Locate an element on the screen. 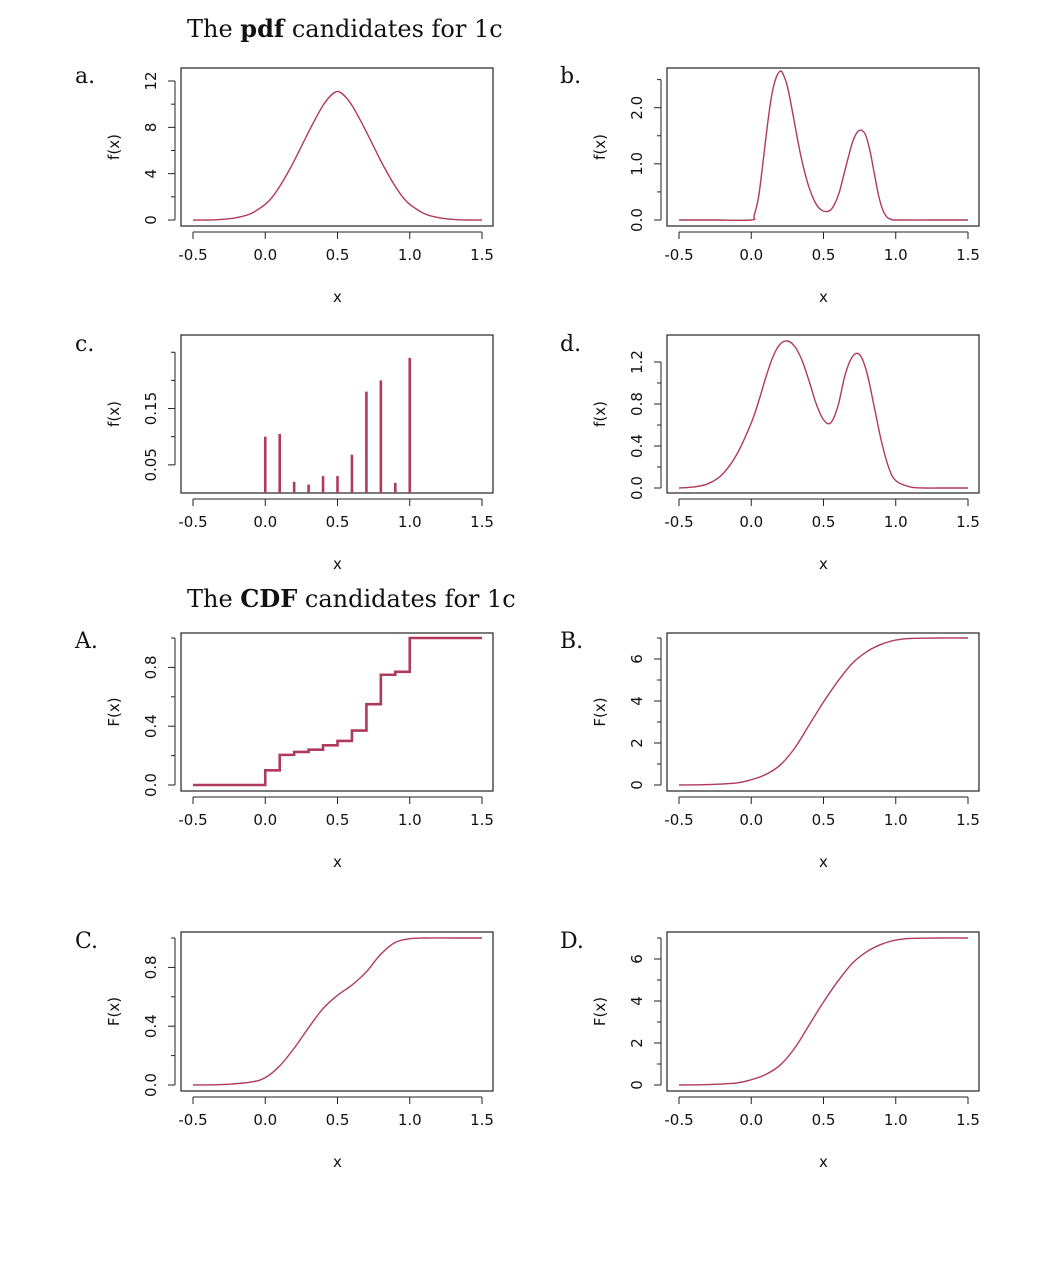 Image resolution: width=1057 pixels, height=1276 pixels. x-tick-label-B-4: 1.5 is located at coordinates (968, 820).